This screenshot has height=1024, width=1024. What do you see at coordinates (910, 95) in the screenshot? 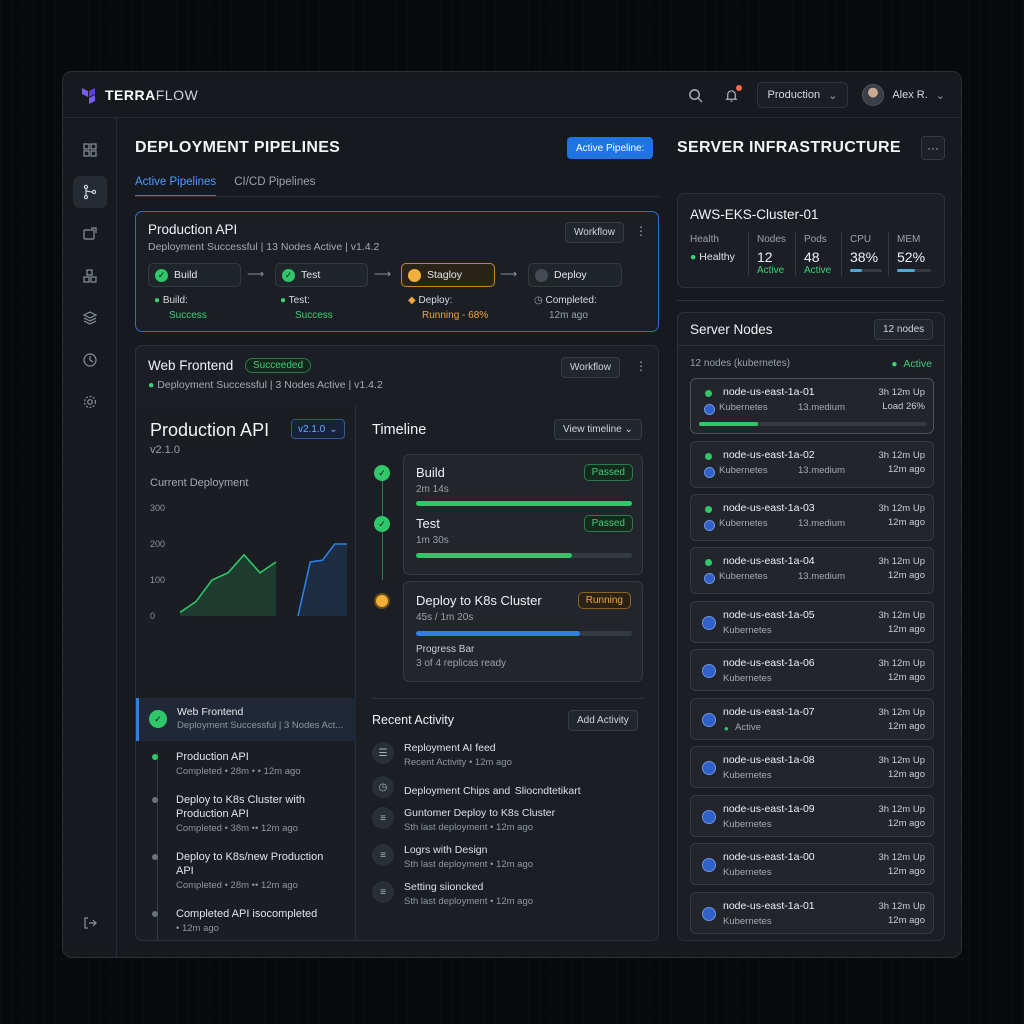
I see `user-name: Alex R.` at bounding box center [910, 95].